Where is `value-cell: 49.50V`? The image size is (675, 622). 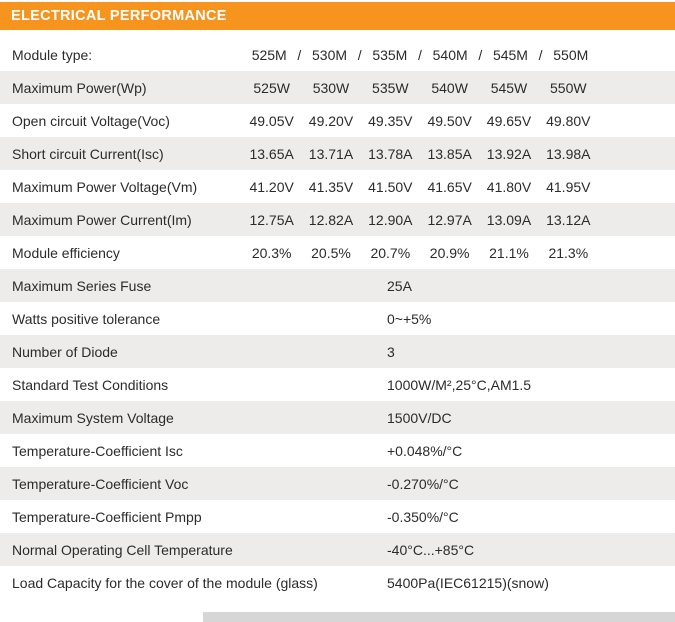
value-cell: 49.50V is located at coordinates (449, 120).